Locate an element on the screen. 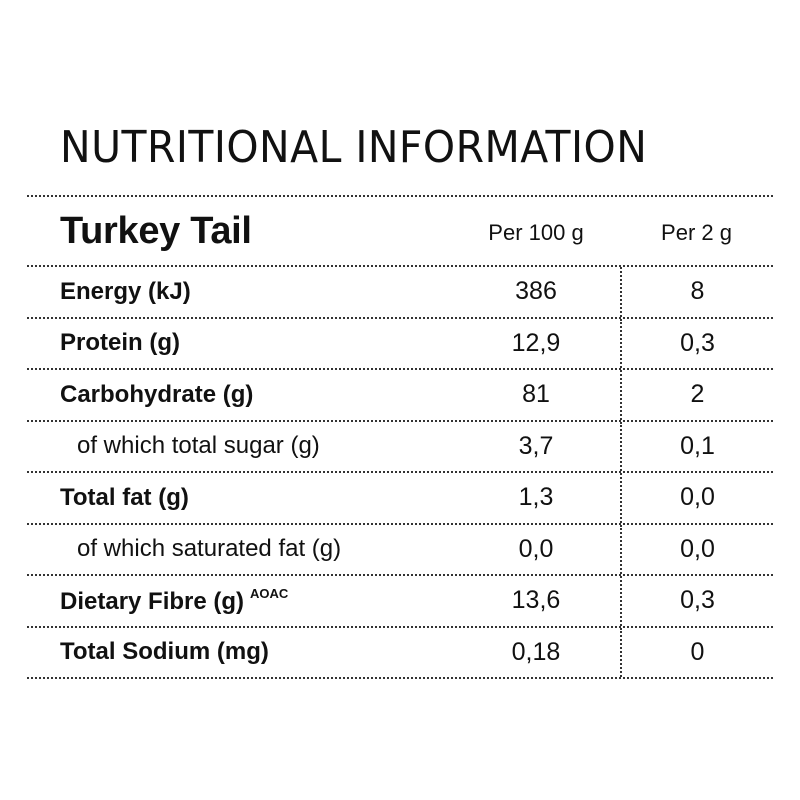 The width and height of the screenshot is (800, 800). value-per-serving: 2 is located at coordinates (696, 395).